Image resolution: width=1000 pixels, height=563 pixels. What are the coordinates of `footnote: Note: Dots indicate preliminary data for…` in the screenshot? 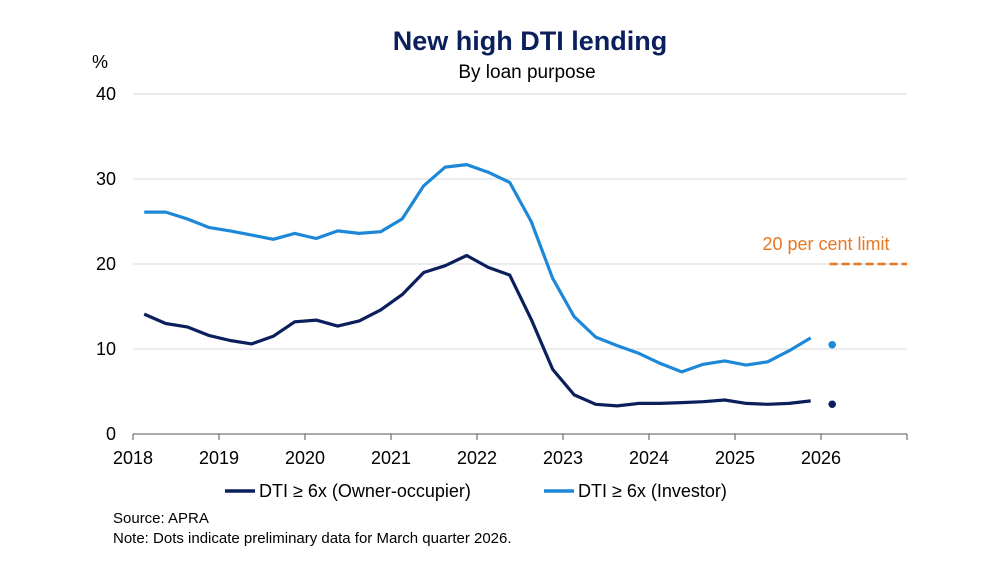 It's located at (312, 538).